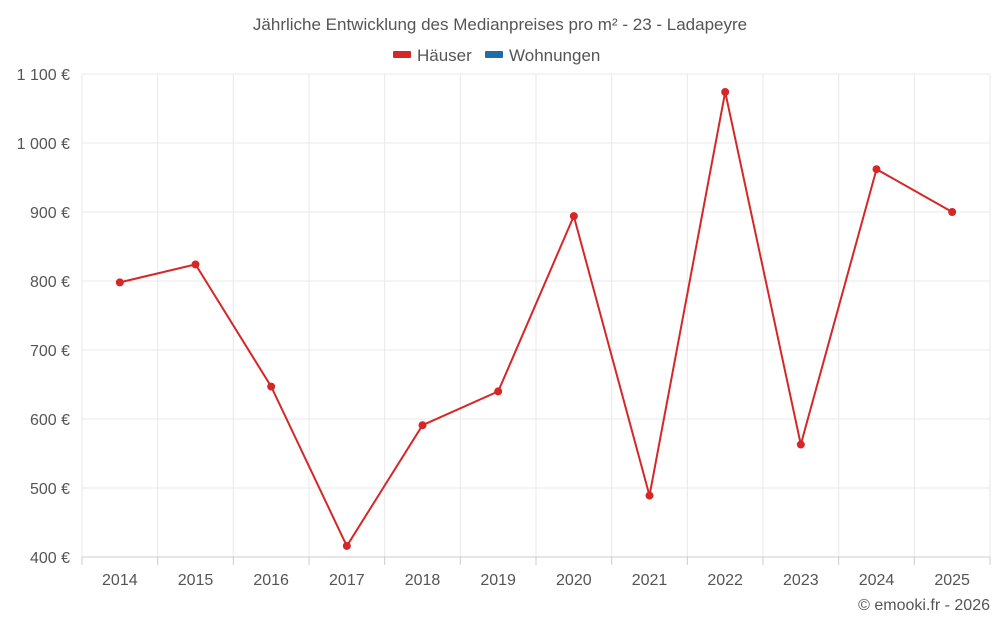 The height and width of the screenshot is (625, 1000). I want to click on y-tick-label: 900 €, so click(50, 213).